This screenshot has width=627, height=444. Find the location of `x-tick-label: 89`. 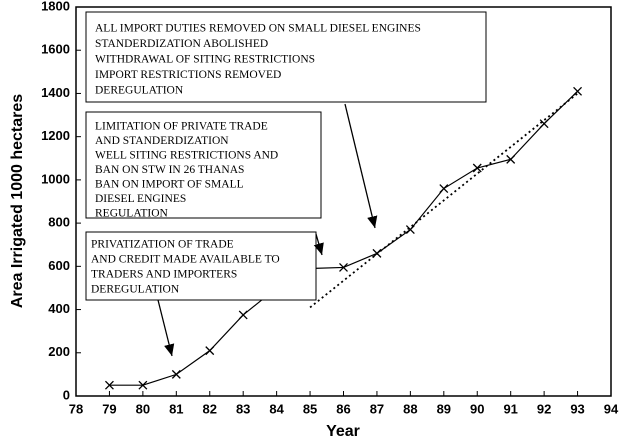

x-tick-label: 89 is located at coordinates (444, 408).